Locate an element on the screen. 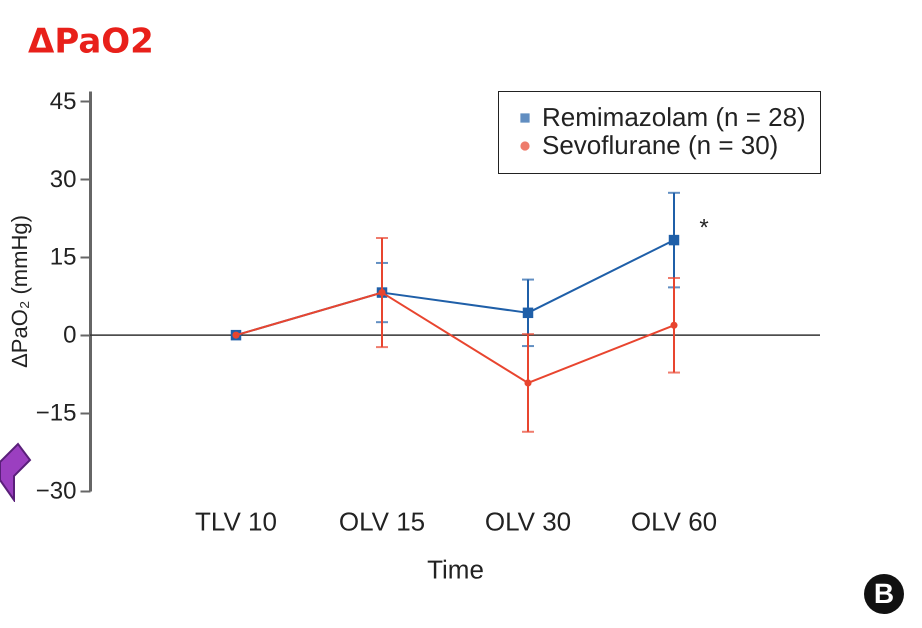  y-tick-label: 45 is located at coordinates (63, 101).